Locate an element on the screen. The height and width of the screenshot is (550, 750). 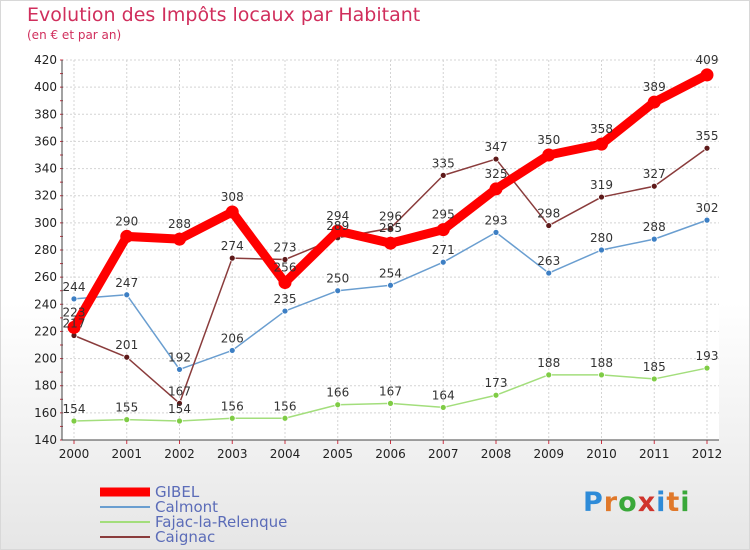
y-tick-label: 160 is located at coordinates (45, 413).